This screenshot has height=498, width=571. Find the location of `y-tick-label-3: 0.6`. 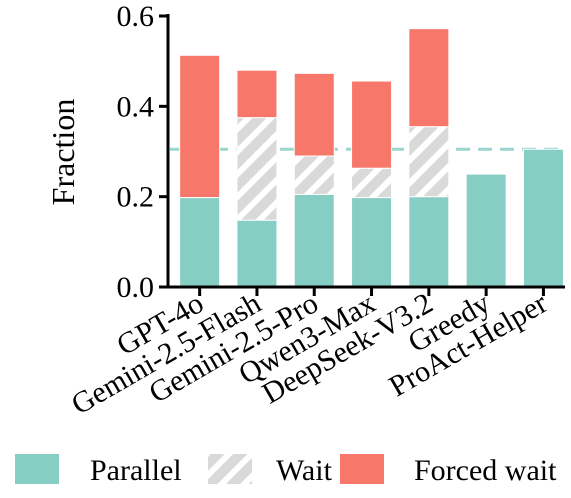

y-tick-label-3: 0.6 is located at coordinates (136, 16).